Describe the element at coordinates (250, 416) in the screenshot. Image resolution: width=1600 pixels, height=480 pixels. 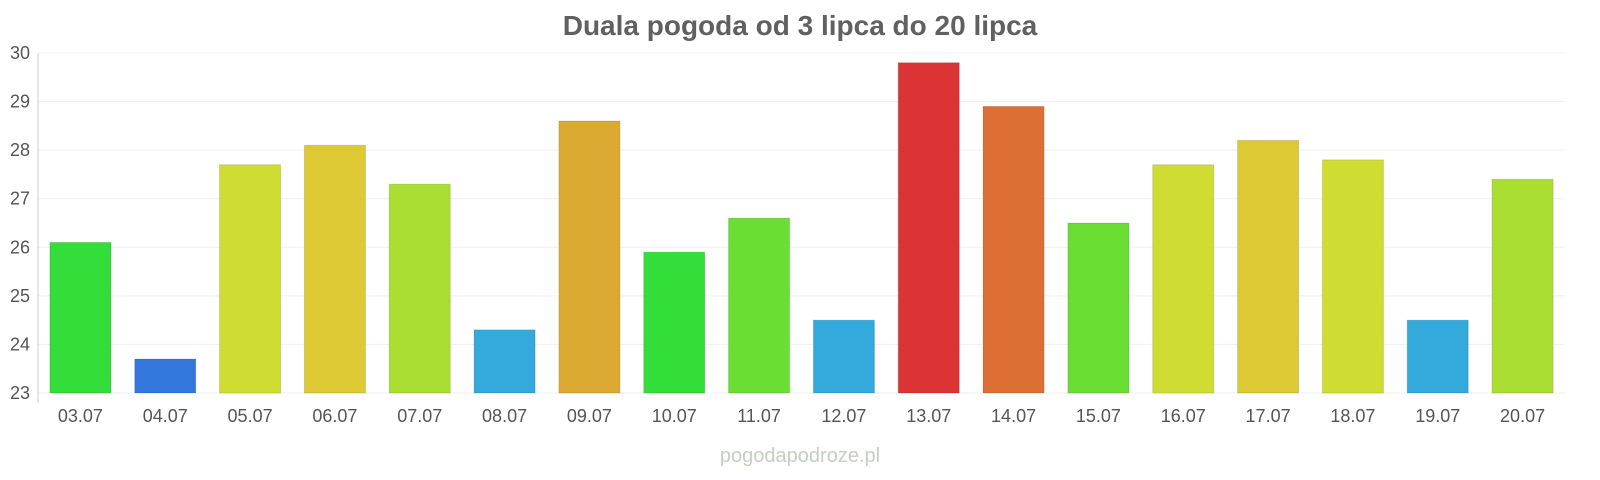
I see `x-tick-label: 05.07` at that location.